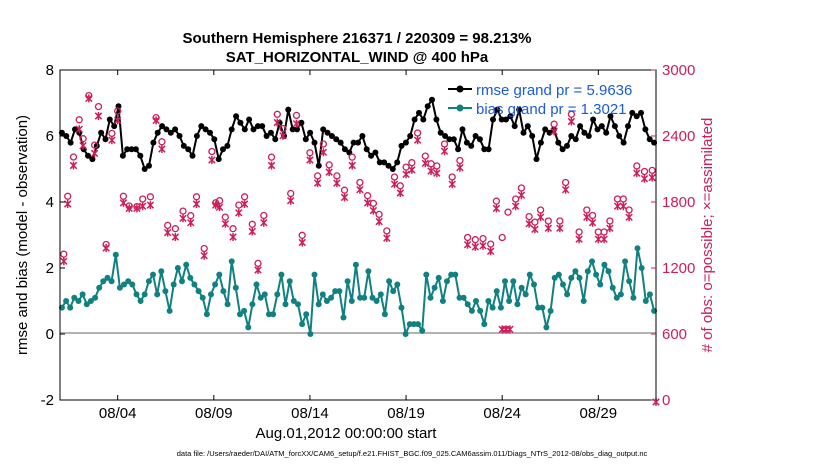  What do you see at coordinates (50, 202) in the screenshot?
I see `y-tick-label-left: 4` at bounding box center [50, 202].